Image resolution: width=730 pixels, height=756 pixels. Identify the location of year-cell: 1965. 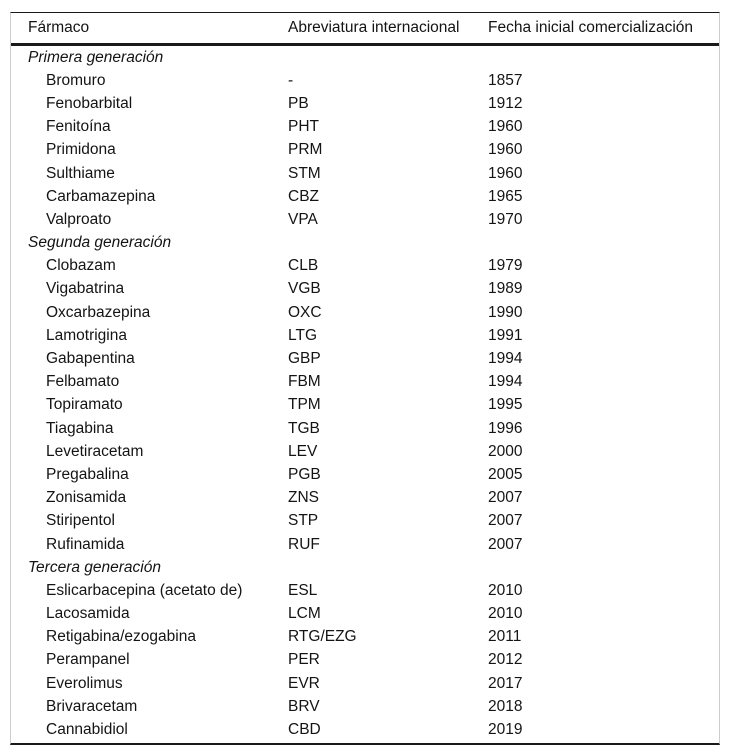
(505, 196).